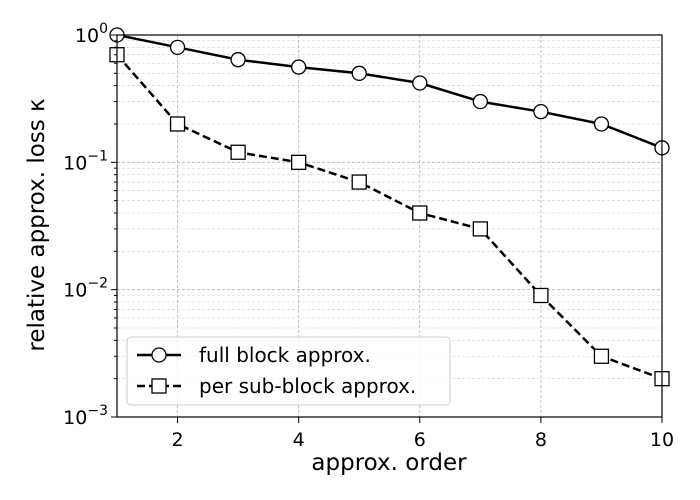  Describe the element at coordinates (420, 440) in the screenshot. I see `x-tick-label: 6` at that location.